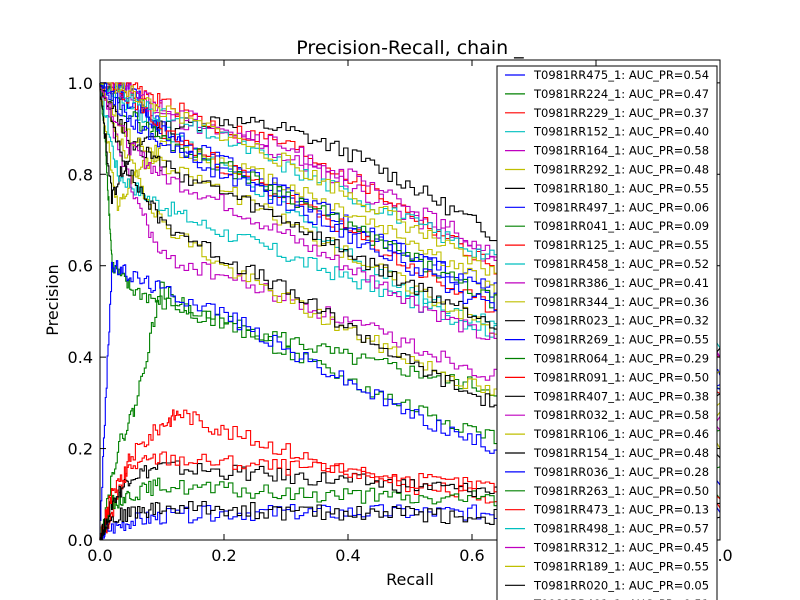 Image resolution: width=800 pixels, height=600 pixels. Describe the element at coordinates (621, 585) in the screenshot. I see `legend-entry: T0981RR020_1: AUC_PR=0.05` at that location.